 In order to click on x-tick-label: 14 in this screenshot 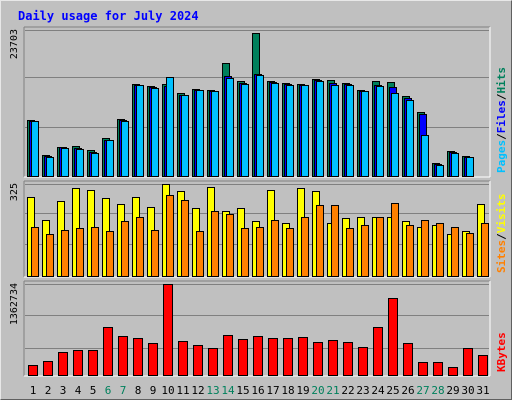, I will do `click(228, 390)`.